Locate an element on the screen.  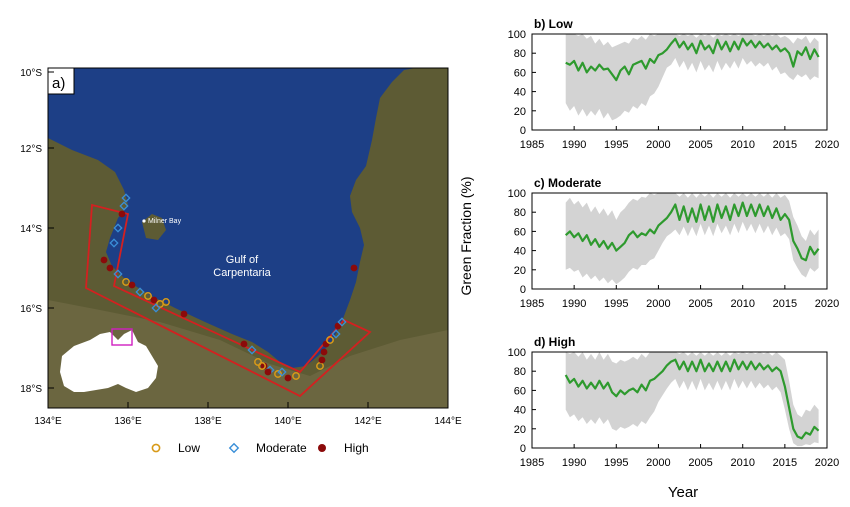
legend-marker-high is located at coordinates (322, 448).